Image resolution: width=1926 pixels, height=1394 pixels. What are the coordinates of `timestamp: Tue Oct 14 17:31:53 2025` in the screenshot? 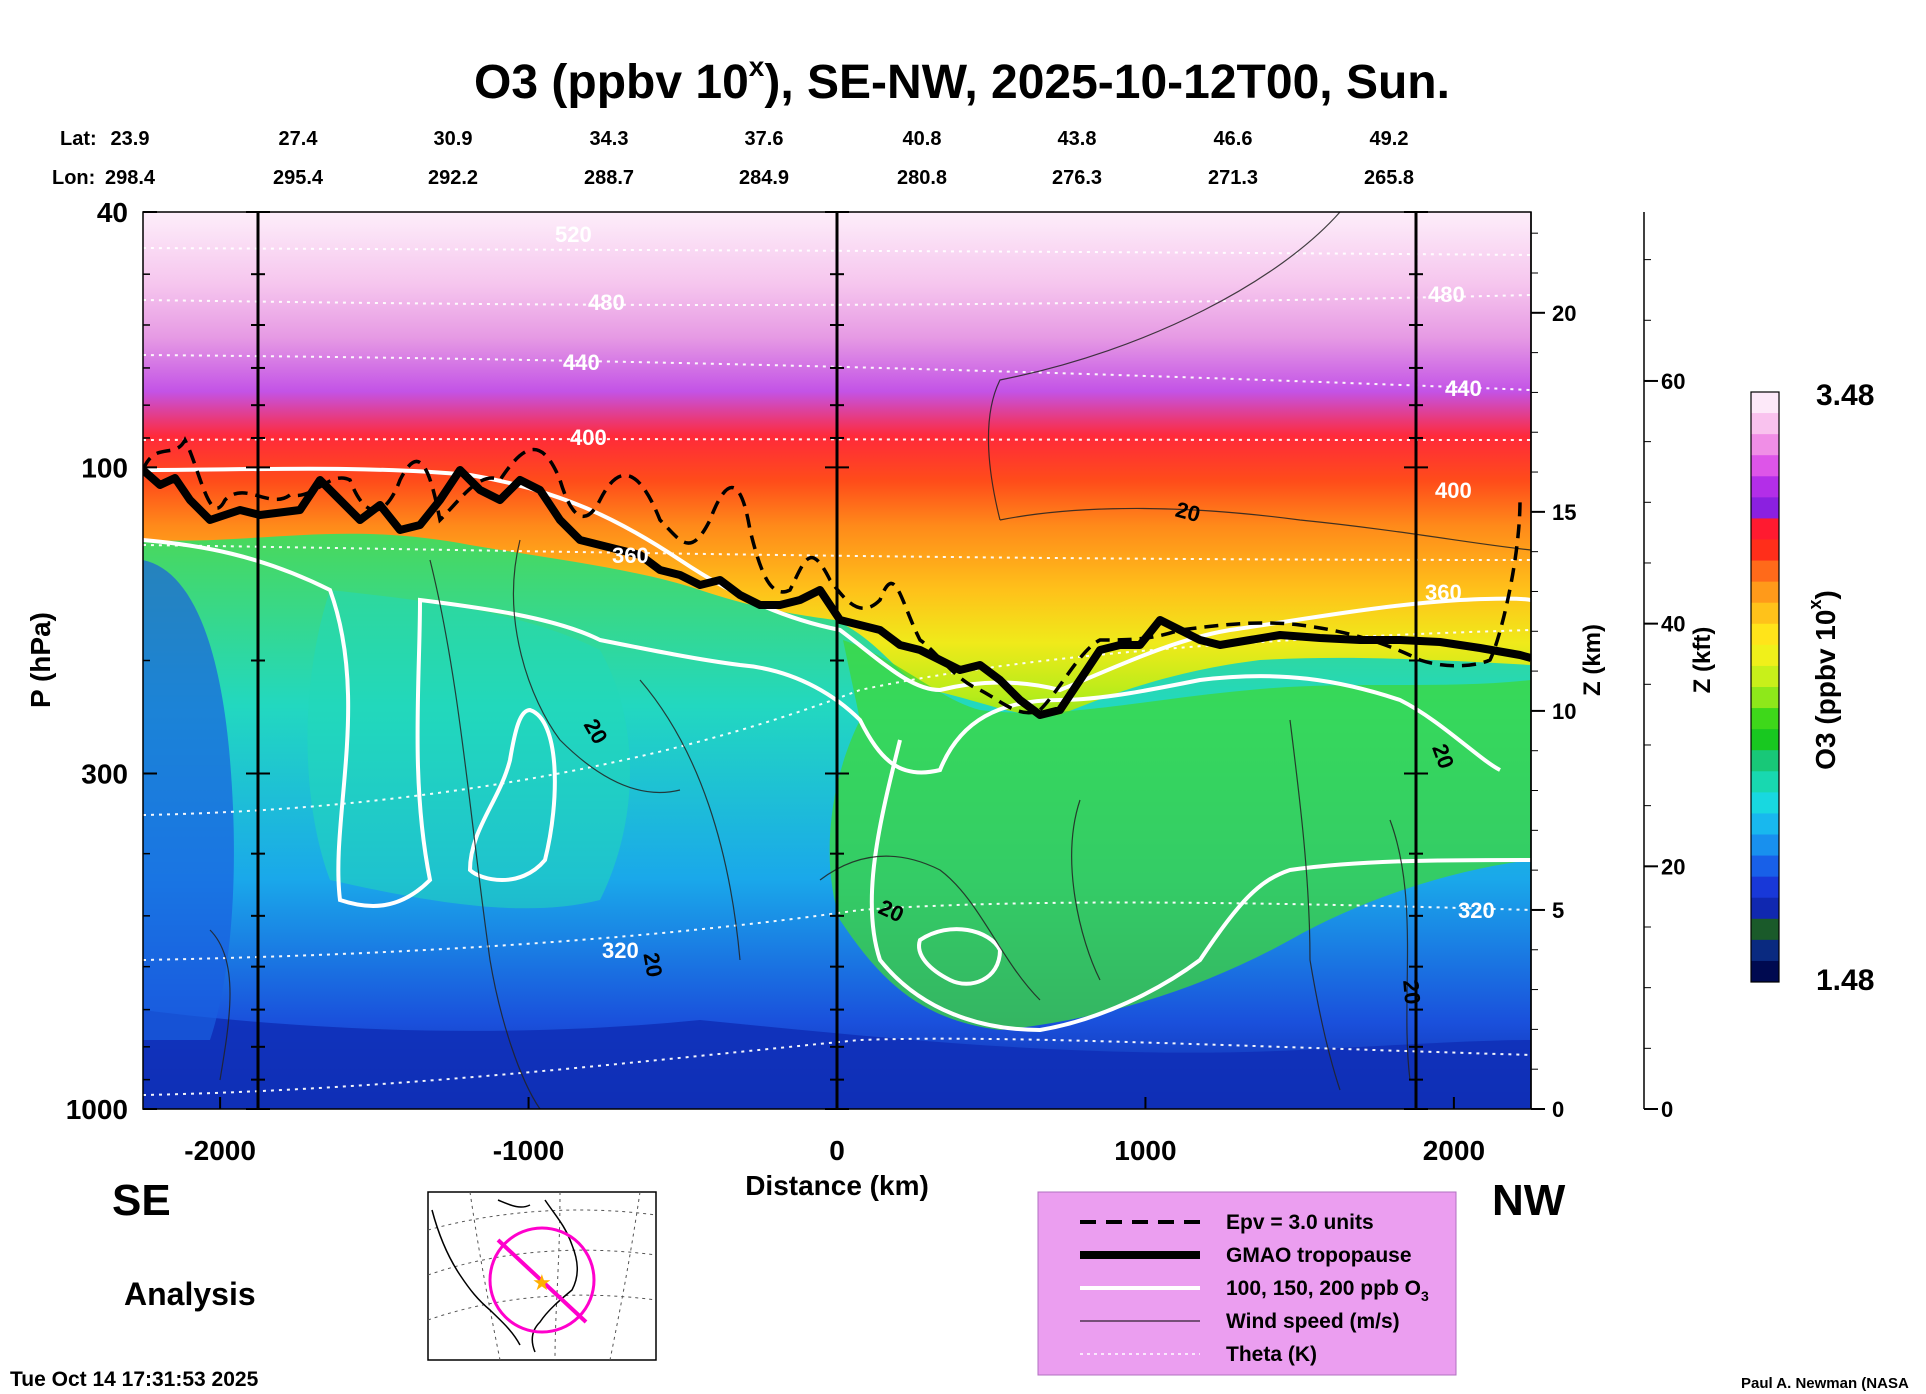 It's located at (134, 1379).